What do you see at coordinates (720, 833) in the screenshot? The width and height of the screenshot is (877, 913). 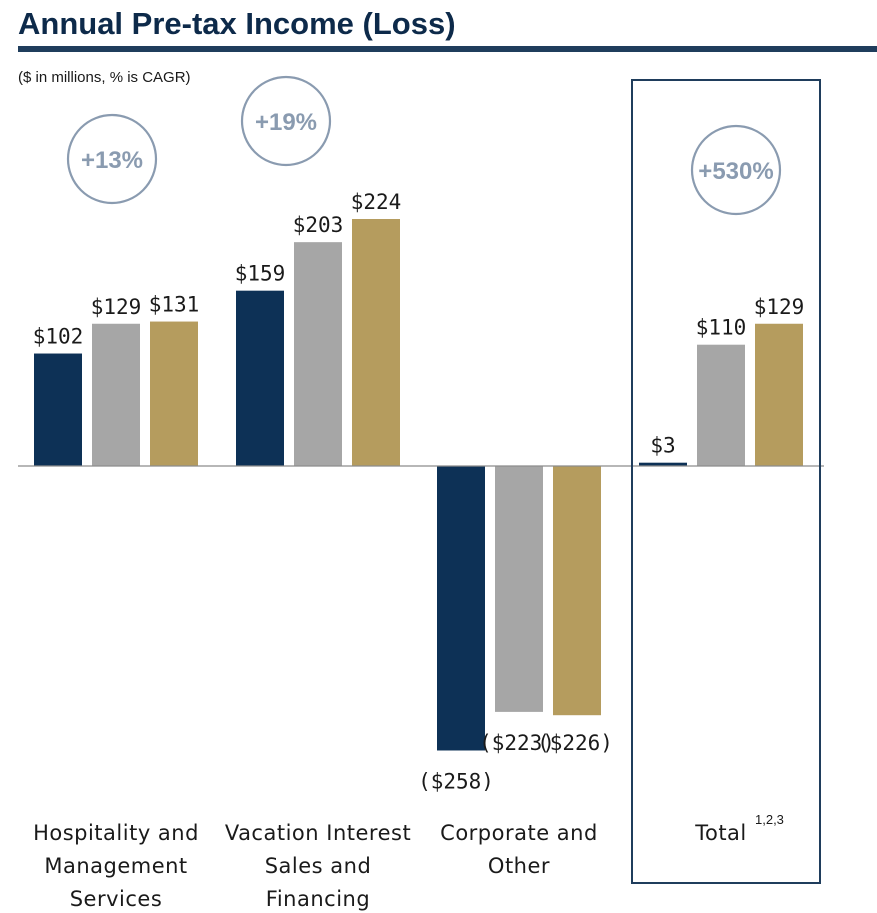 I see `category-label-3-0: Total` at bounding box center [720, 833].